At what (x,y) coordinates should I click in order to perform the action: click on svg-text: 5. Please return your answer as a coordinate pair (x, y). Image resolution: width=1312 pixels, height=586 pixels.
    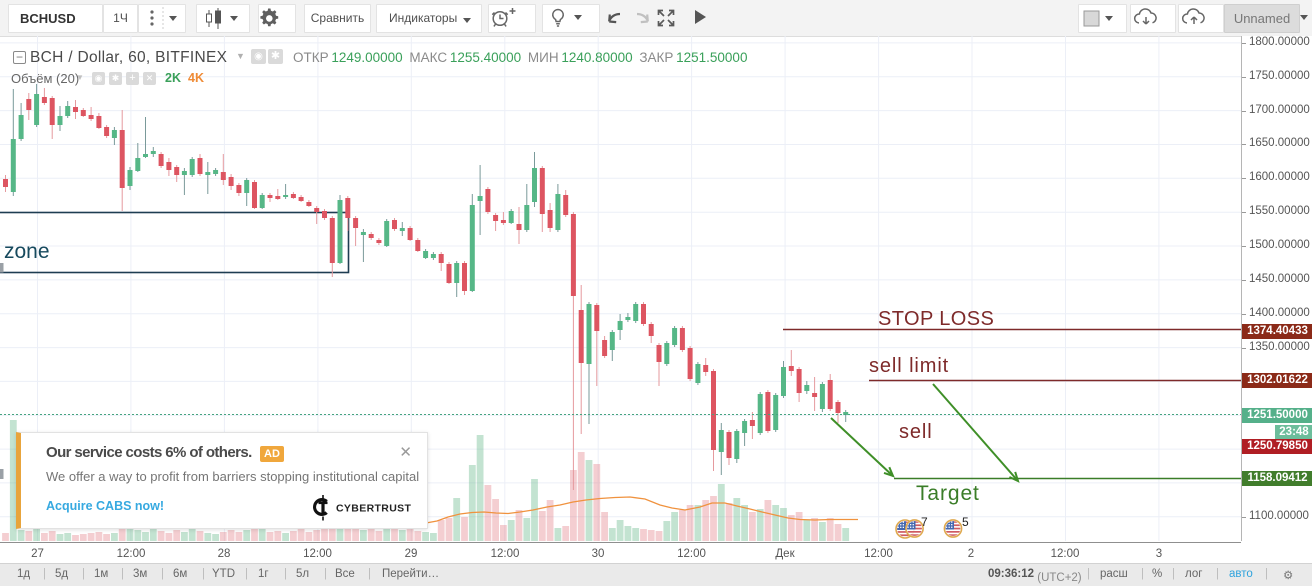
    Looking at the image, I should click on (965, 522).